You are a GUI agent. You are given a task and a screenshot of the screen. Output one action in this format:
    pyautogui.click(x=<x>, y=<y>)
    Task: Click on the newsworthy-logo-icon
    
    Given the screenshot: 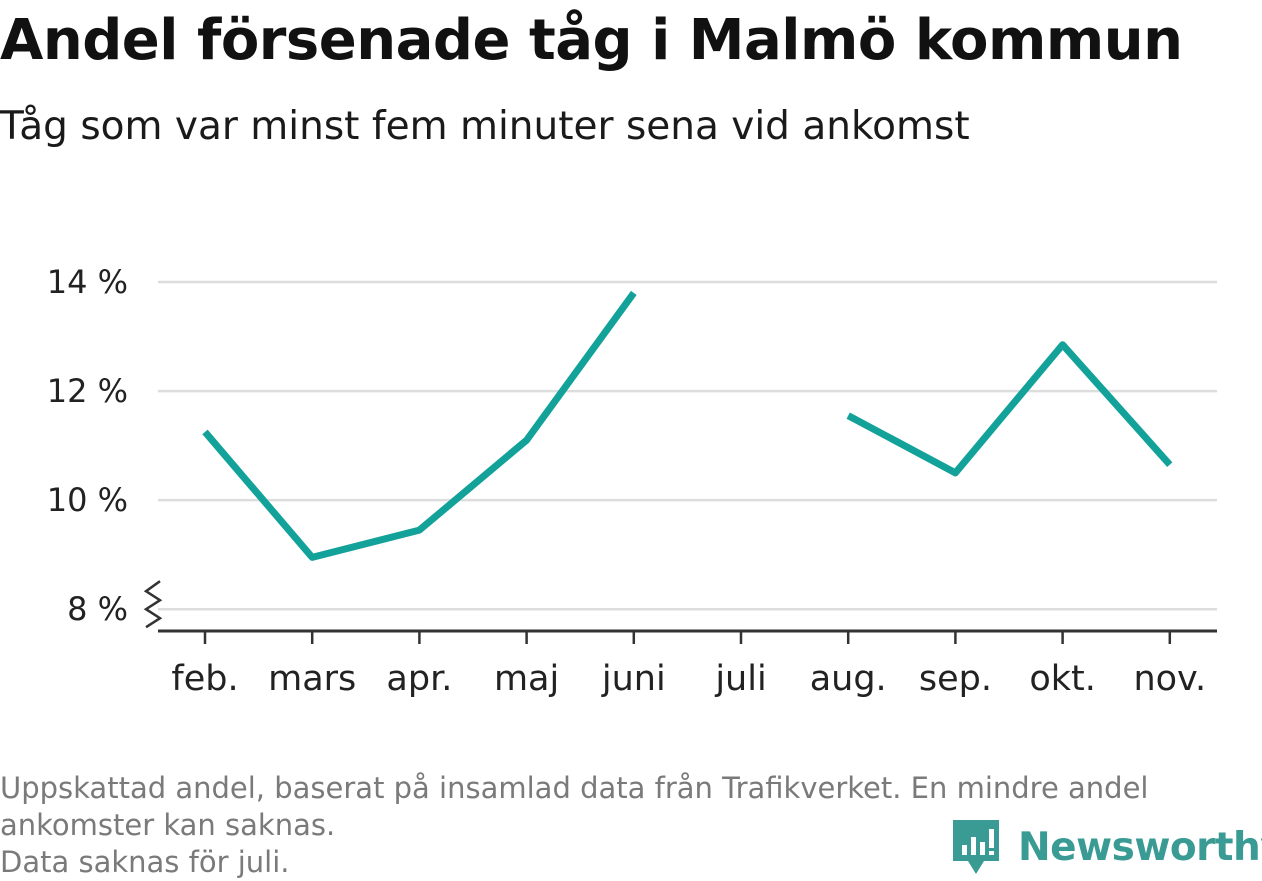 What is the action you would take?
    pyautogui.click(x=976, y=847)
    